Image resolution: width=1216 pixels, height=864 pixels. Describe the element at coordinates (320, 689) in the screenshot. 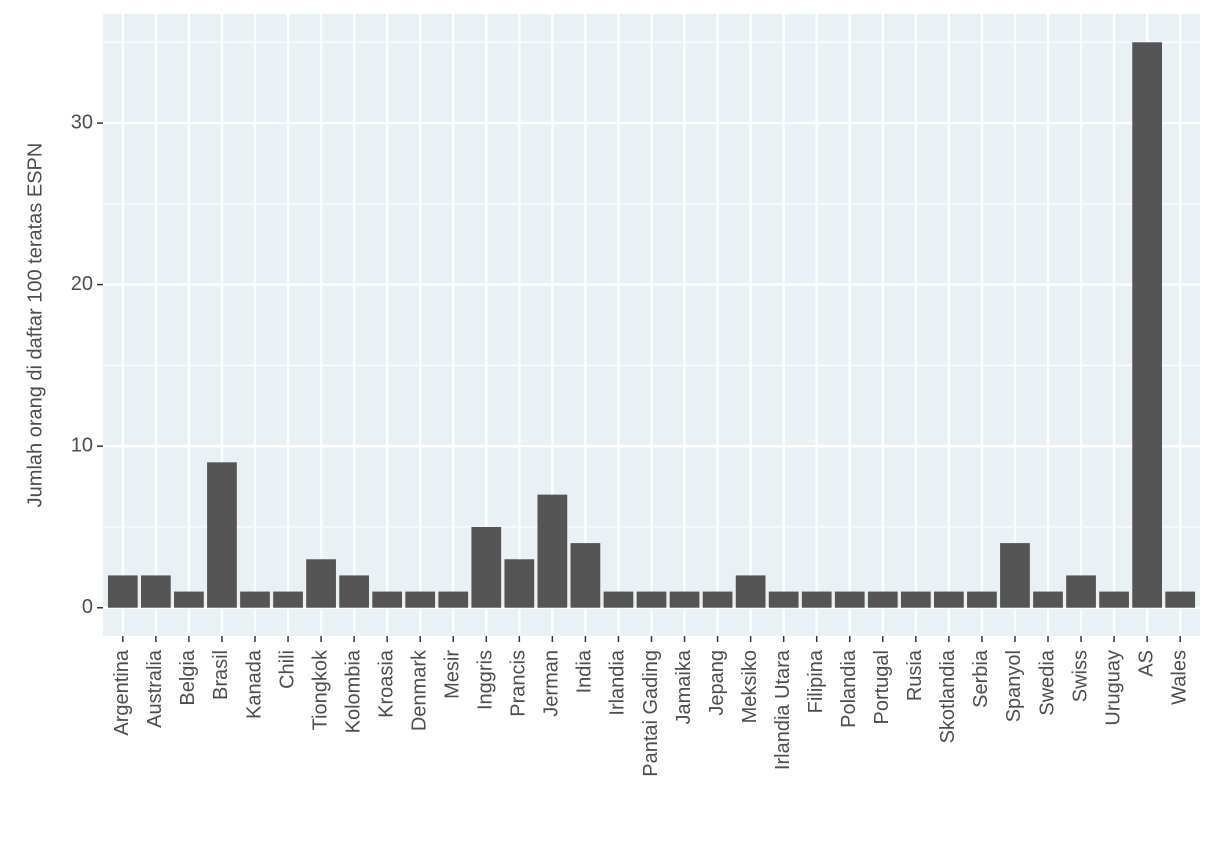

I see `x-tick-label: Tiongkok` at that location.